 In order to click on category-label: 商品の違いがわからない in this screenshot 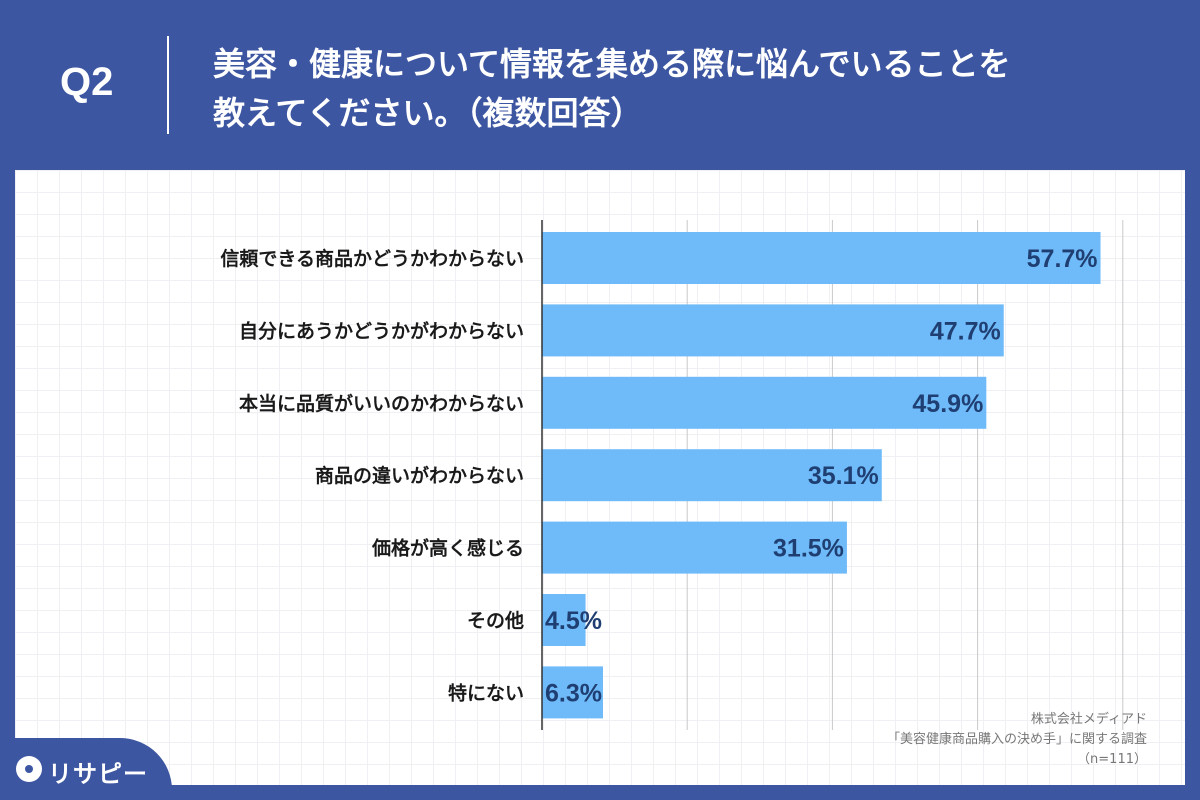, I will do `click(419, 475)`.